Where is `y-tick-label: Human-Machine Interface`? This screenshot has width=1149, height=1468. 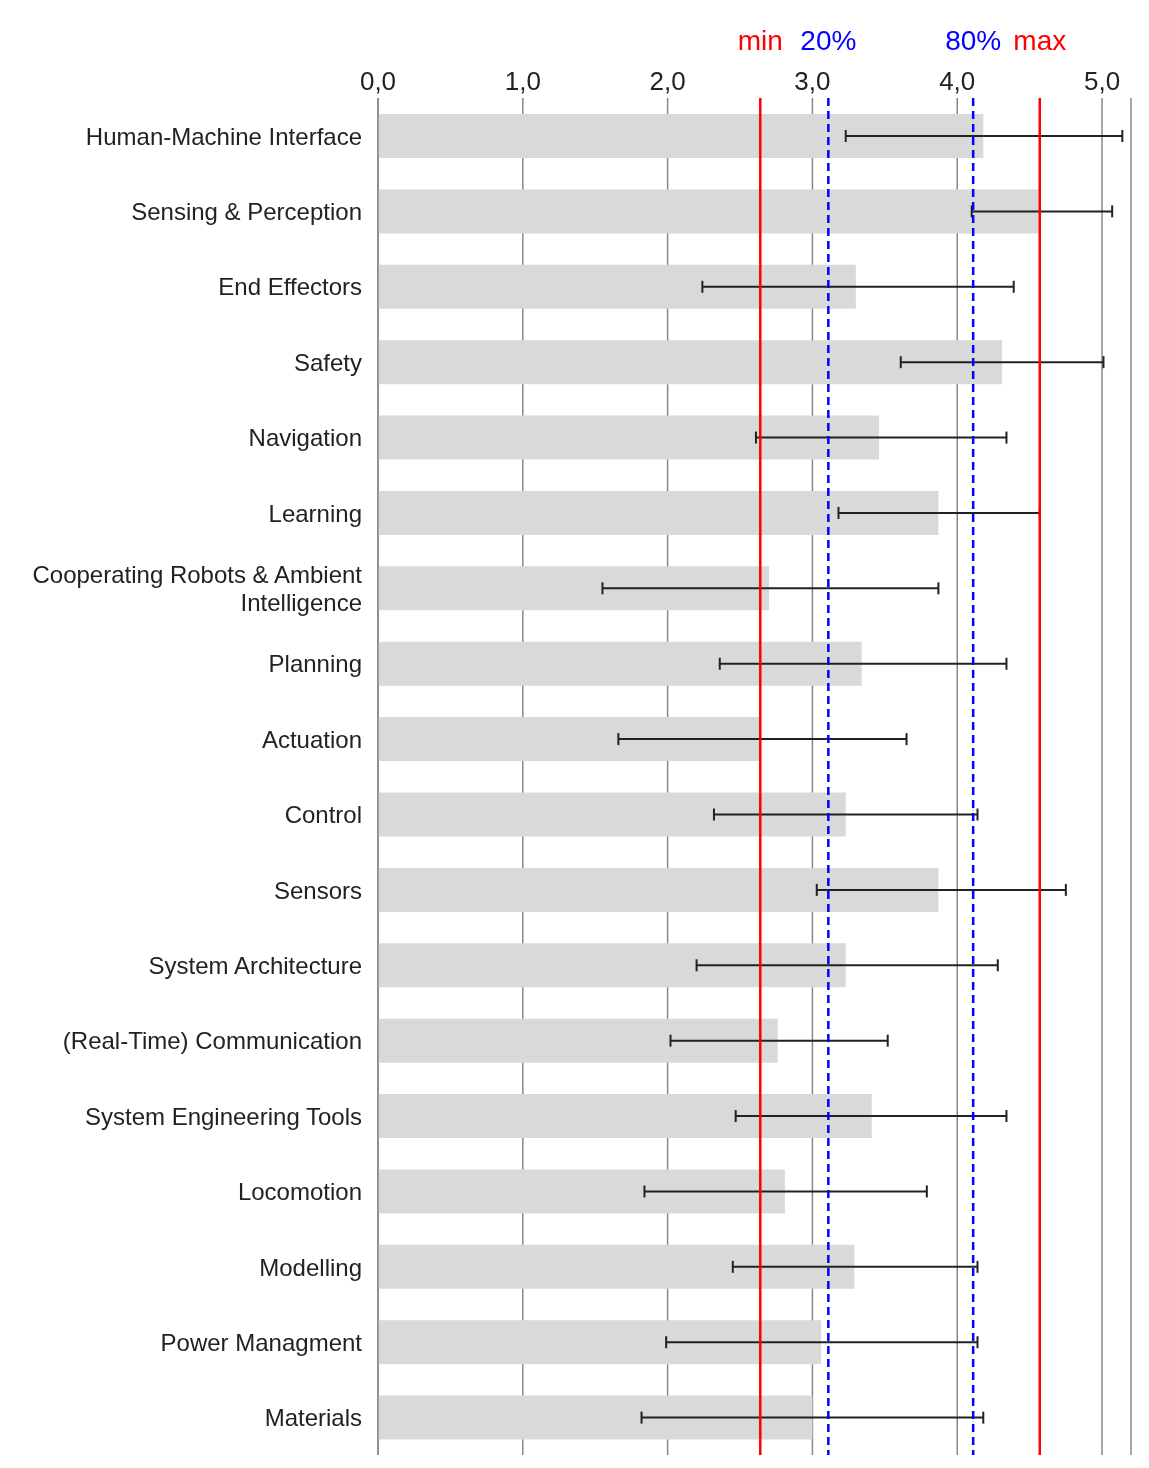 y-tick-label: Human-Machine Interface is located at coordinates (223, 136).